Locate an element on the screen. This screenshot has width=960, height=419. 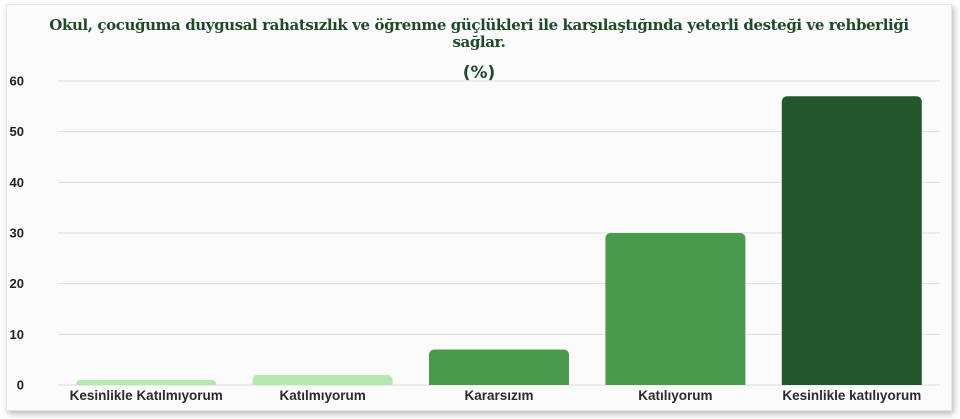
y-tick-label: 30 is located at coordinates (17, 233).